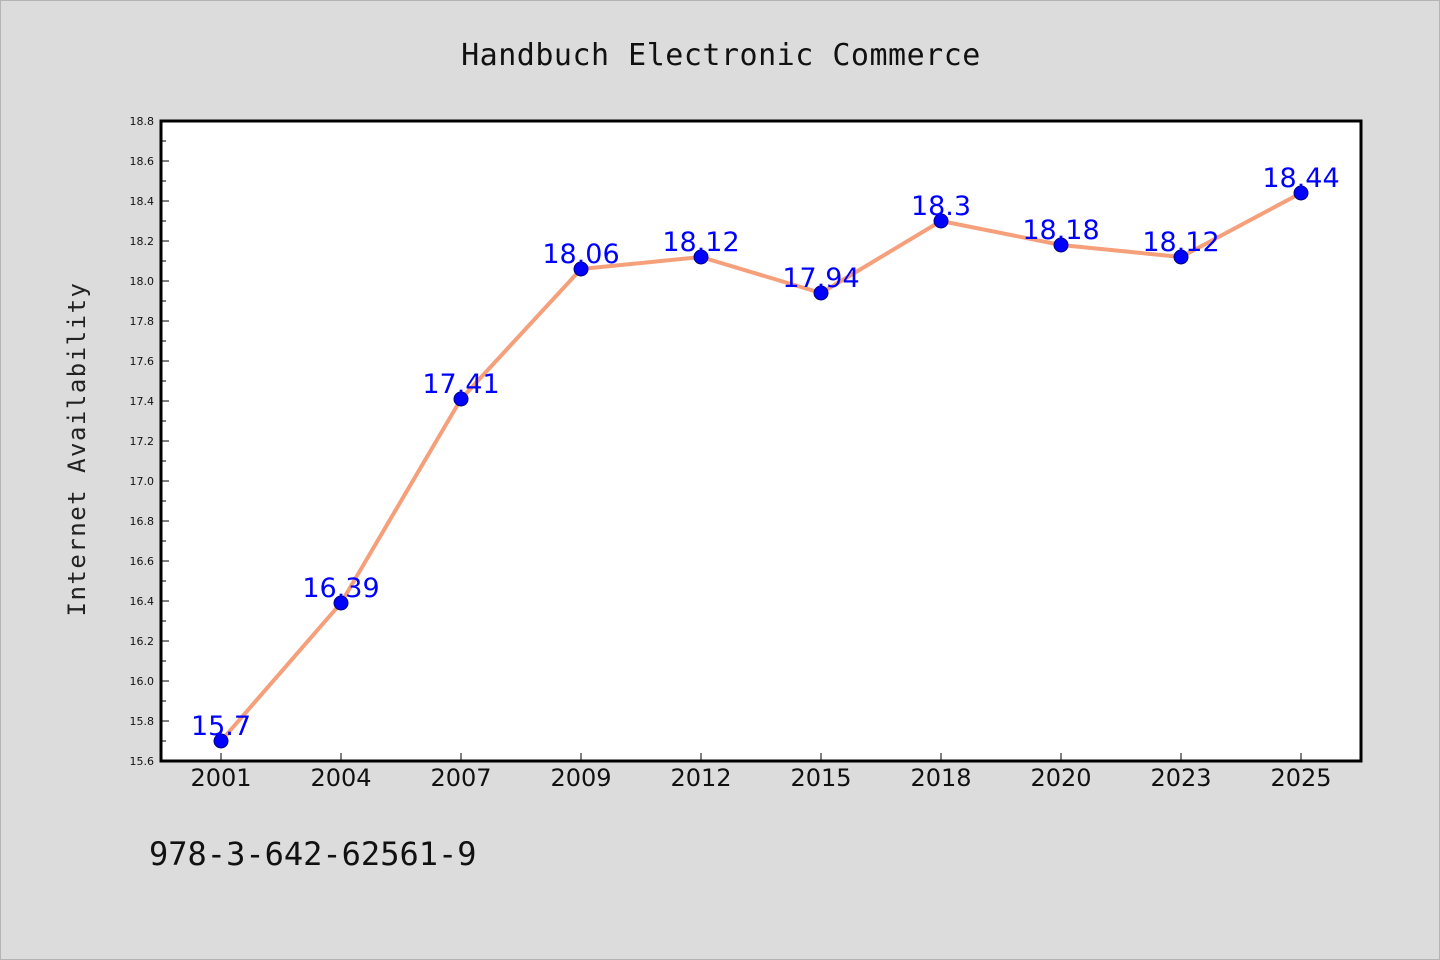 This screenshot has width=1440, height=960. Describe the element at coordinates (142, 521) in the screenshot. I see `y-tick-label: 16.8` at that location.